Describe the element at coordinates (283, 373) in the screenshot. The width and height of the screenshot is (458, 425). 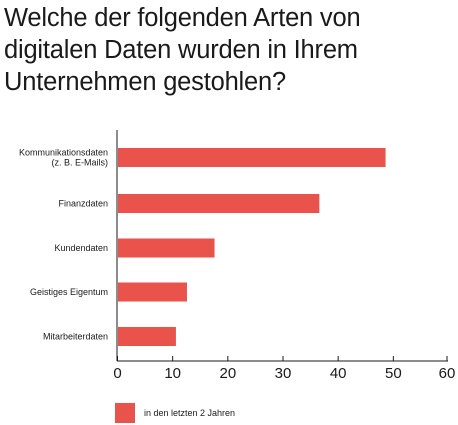
I see `x-tick-label: 30` at that location.